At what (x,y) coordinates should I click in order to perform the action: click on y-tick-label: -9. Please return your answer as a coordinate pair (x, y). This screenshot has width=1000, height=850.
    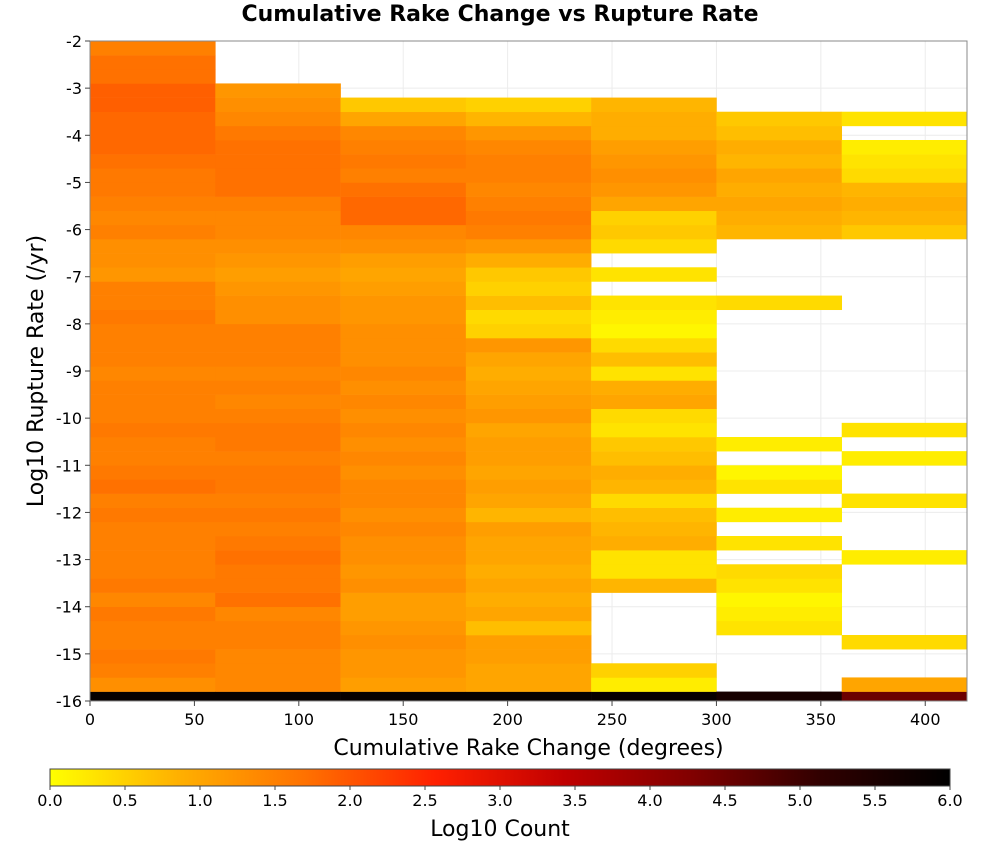
    Looking at the image, I should click on (74, 371).